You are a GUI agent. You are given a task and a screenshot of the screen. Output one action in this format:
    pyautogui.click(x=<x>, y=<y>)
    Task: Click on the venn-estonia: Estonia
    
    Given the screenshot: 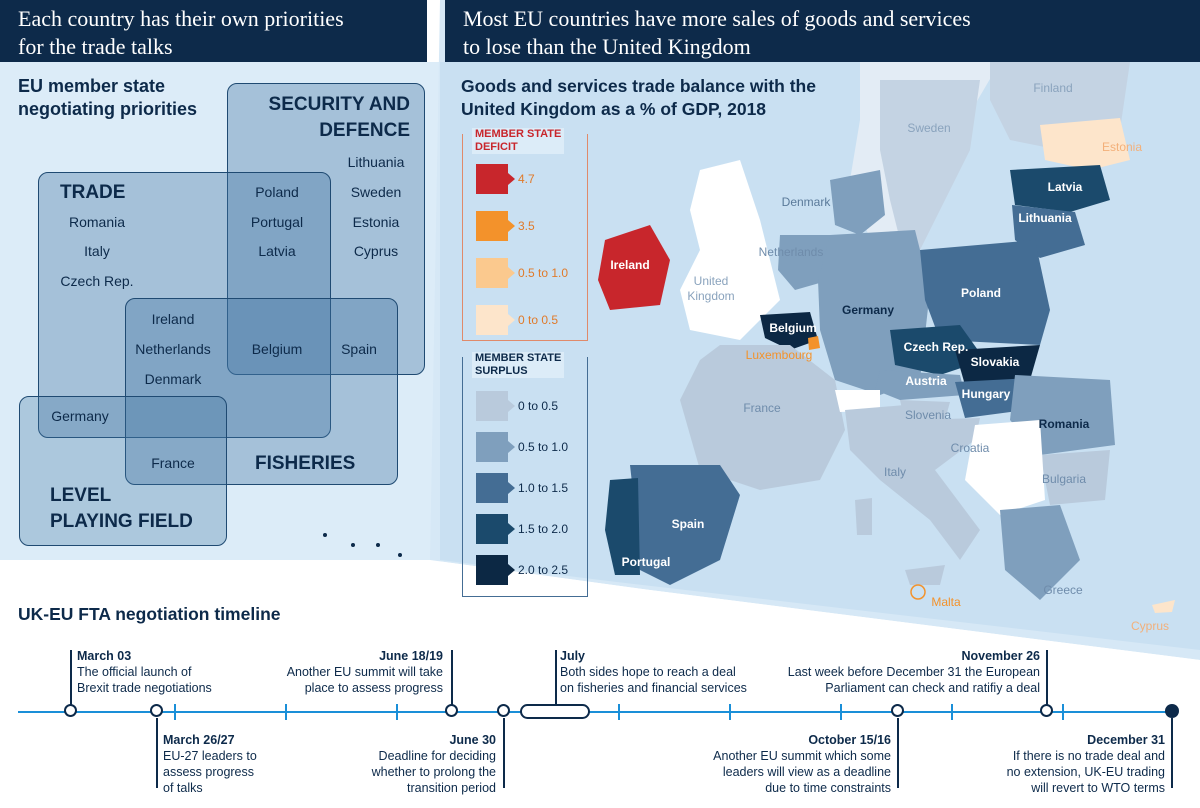 What is the action you would take?
    pyautogui.click(x=376, y=222)
    